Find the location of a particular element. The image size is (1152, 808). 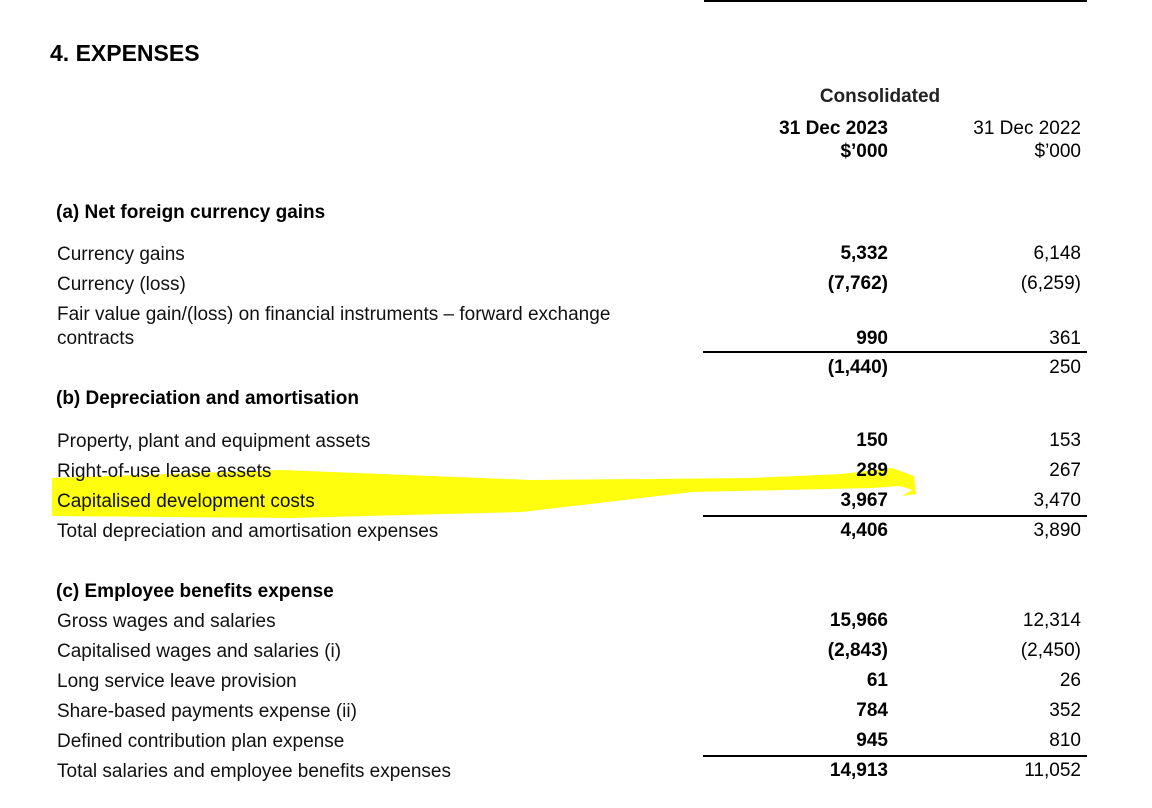

row-label: Capitalised wages and salaries (i) is located at coordinates (199, 651).